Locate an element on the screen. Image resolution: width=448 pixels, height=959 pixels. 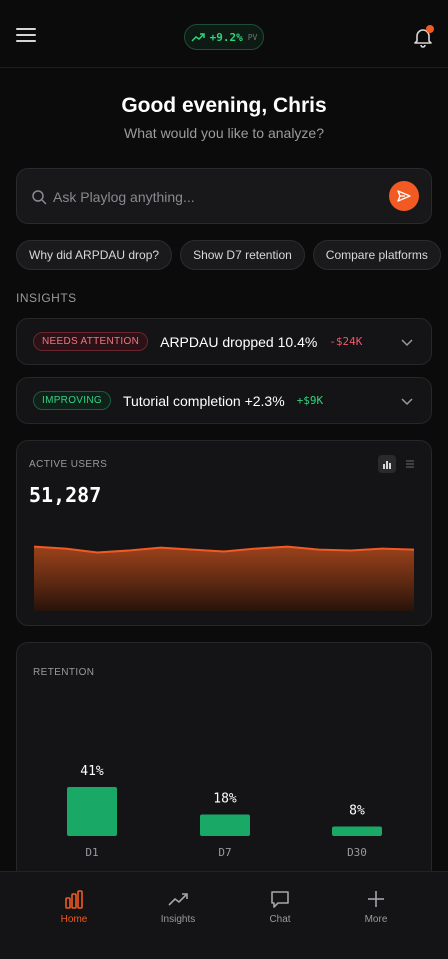
top-bar: +9.2% PV is located at coordinates (224, 34).